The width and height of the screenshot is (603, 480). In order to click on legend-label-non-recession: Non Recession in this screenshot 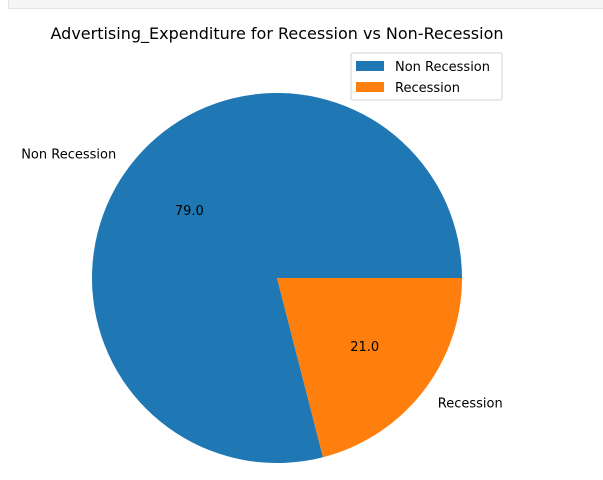, I will do `click(442, 67)`.